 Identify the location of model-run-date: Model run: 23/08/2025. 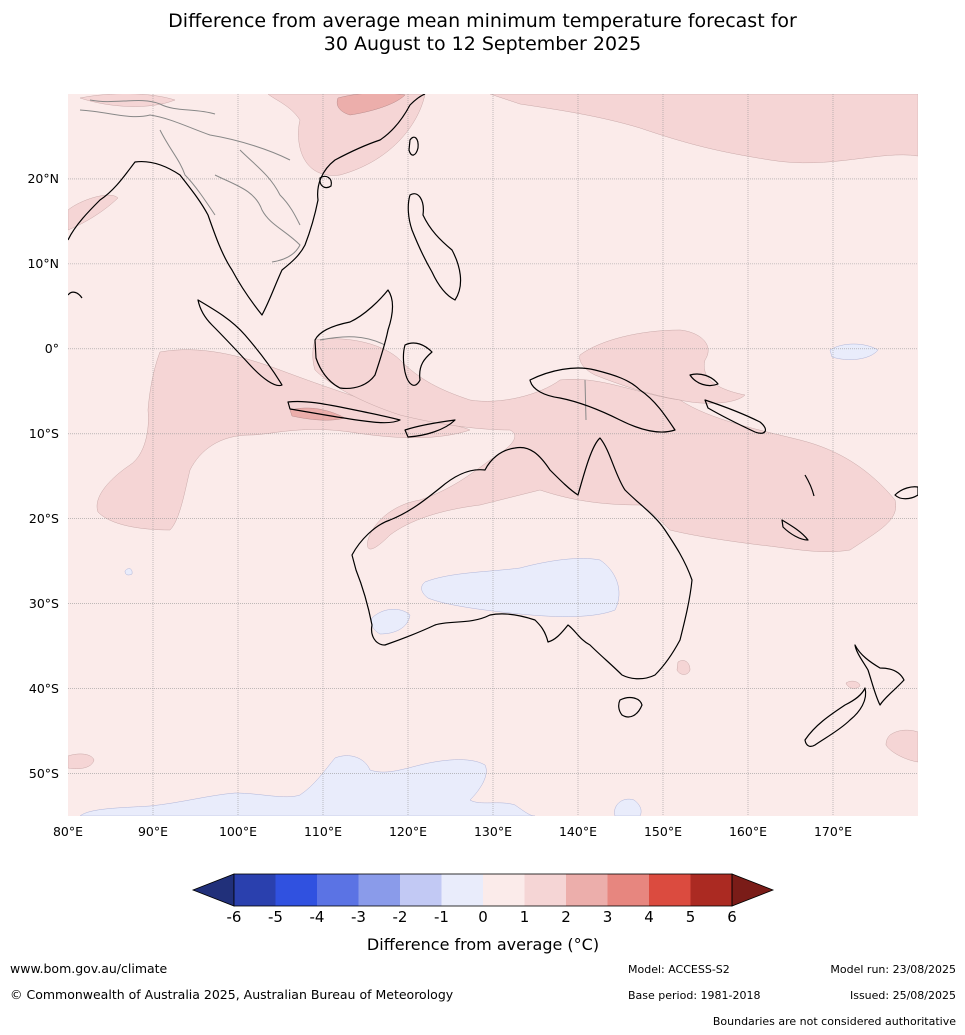
(893, 969).